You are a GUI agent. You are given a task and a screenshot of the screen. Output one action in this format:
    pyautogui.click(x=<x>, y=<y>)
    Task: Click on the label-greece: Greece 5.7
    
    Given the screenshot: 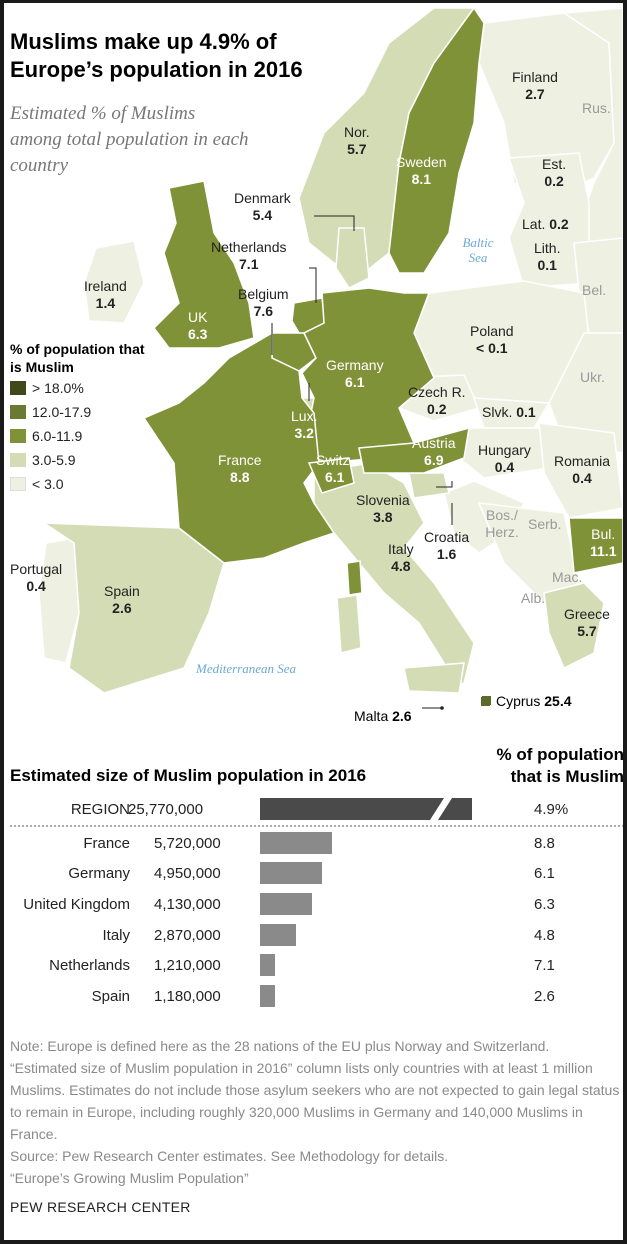 What is the action you would take?
    pyautogui.click(x=587, y=622)
    